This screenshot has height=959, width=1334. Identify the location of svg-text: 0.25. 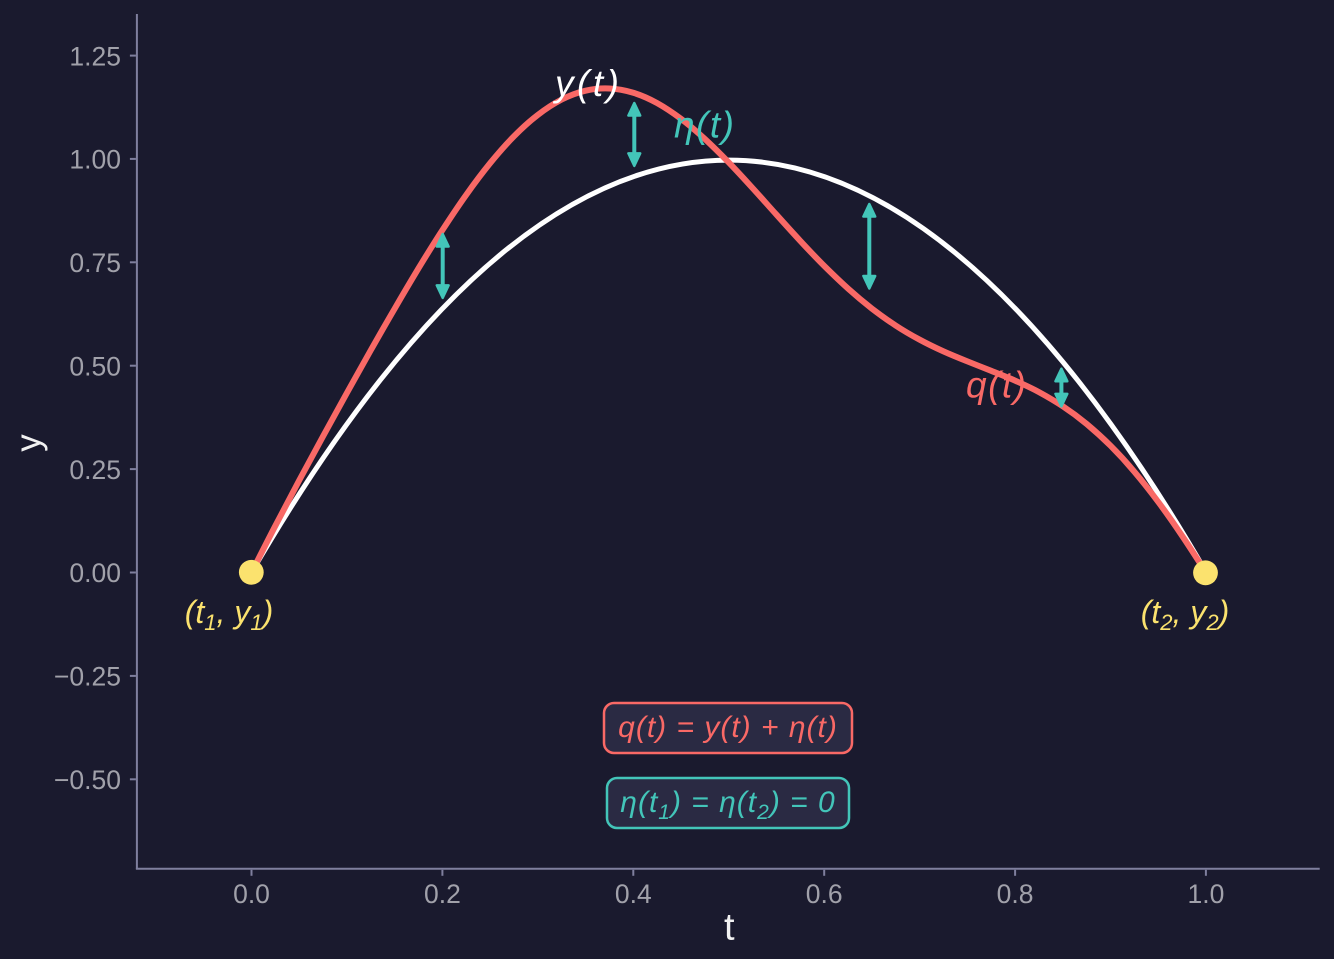
(95, 470).